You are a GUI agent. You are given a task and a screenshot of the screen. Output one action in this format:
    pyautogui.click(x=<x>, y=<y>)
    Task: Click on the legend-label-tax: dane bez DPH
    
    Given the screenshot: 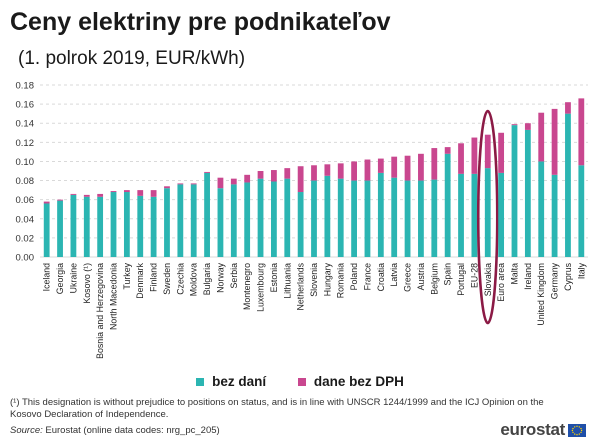 What is the action you would take?
    pyautogui.click(x=358, y=381)
    